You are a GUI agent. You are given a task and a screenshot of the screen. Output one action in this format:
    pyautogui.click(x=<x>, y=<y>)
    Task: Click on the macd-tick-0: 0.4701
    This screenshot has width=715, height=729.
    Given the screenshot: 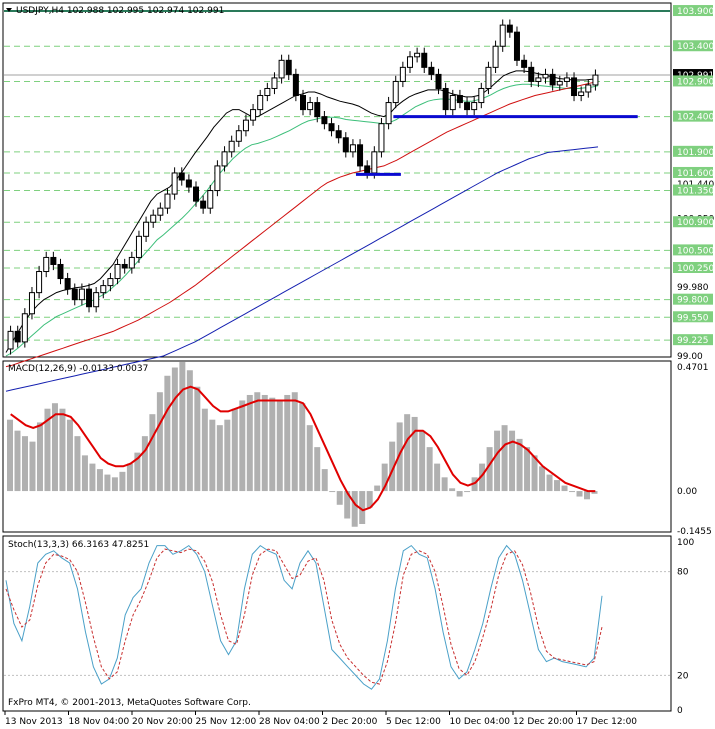 What is the action you would take?
    pyautogui.click(x=693, y=368)
    